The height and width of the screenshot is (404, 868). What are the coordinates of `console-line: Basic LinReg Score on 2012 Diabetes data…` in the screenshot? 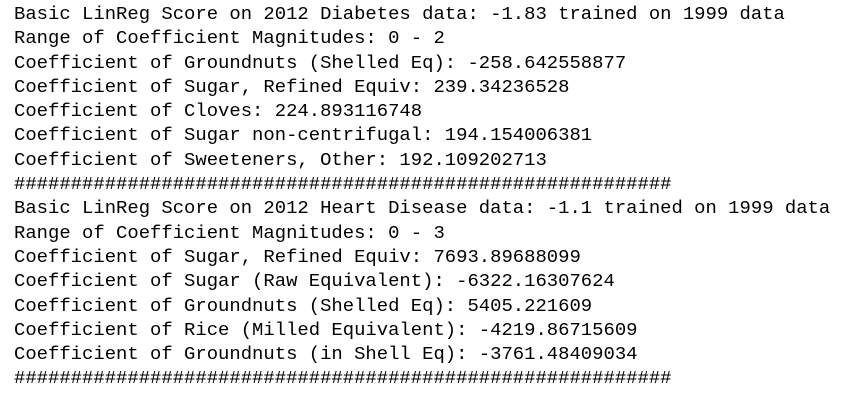 It's located at (399, 14).